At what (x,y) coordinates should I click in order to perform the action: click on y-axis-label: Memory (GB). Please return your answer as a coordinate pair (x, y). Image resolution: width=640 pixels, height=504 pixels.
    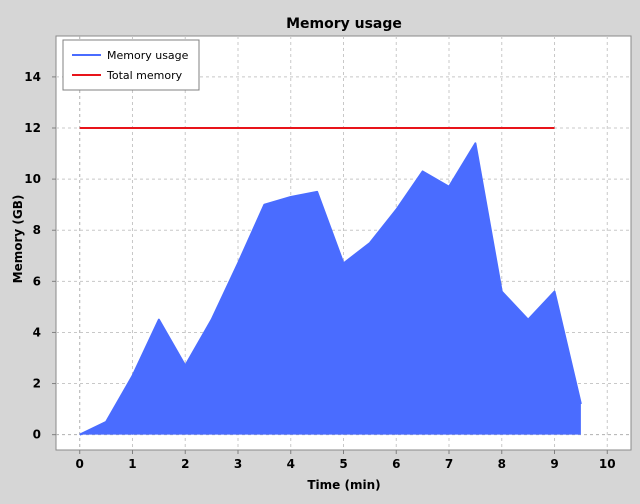
    Looking at the image, I should click on (18, 239).